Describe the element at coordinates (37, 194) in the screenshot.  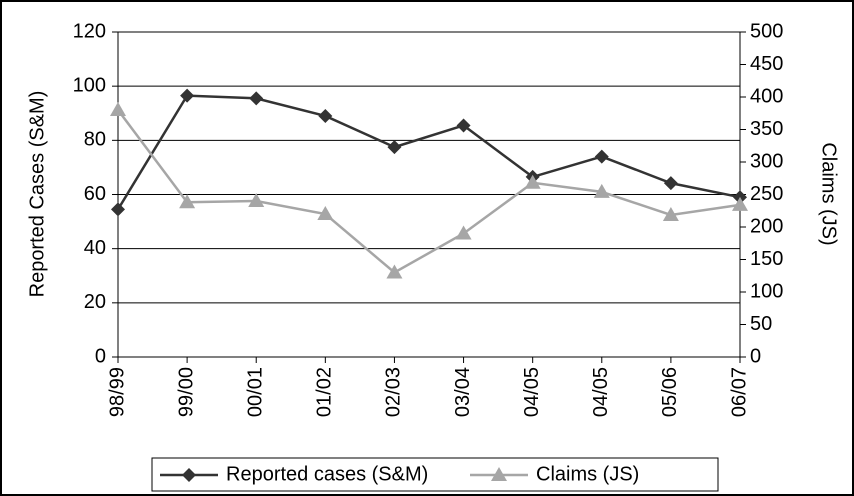
I see `y-axis-title: Reported Cases (S&M)` at that location.